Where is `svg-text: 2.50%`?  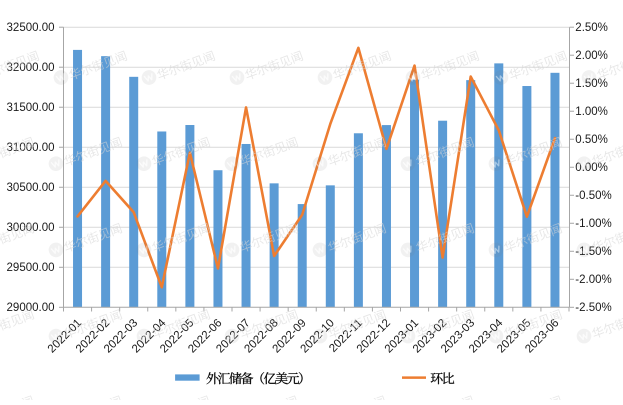 svg-text: 2.50% is located at coordinates (591, 28).